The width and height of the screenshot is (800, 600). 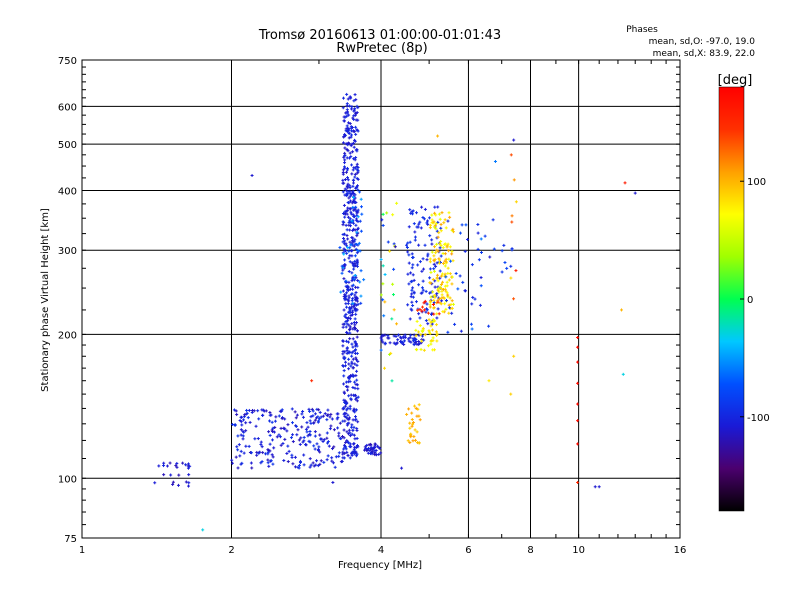 What do you see at coordinates (67, 251) in the screenshot?
I see `y-tick-label: 300` at bounding box center [67, 251].